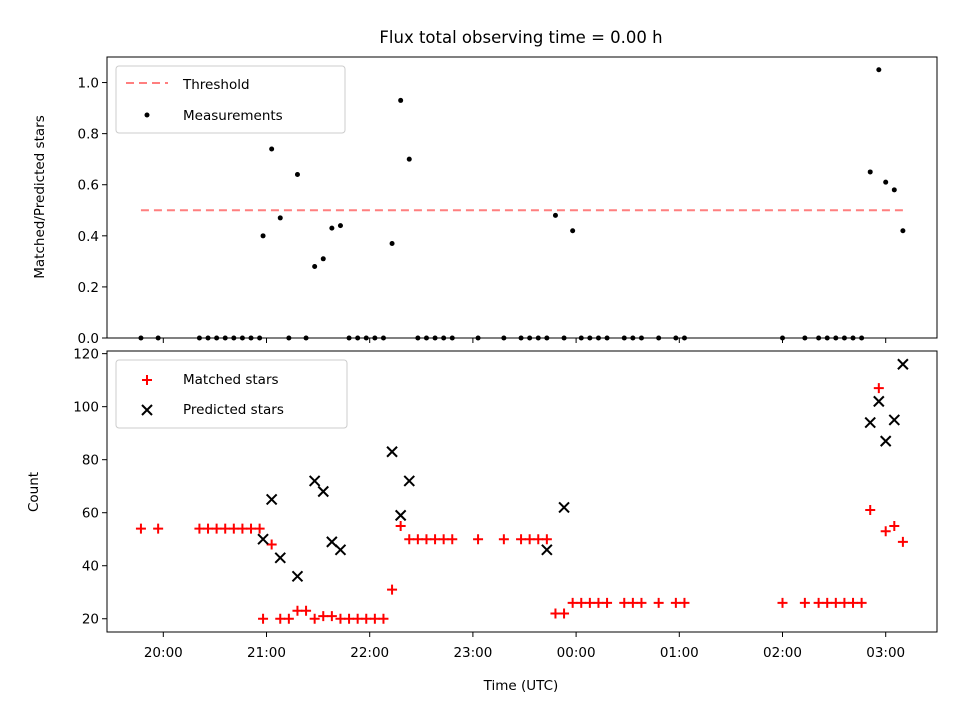 The image size is (960, 720). I want to click on count-x-tick-label: 00:00, so click(576, 653).